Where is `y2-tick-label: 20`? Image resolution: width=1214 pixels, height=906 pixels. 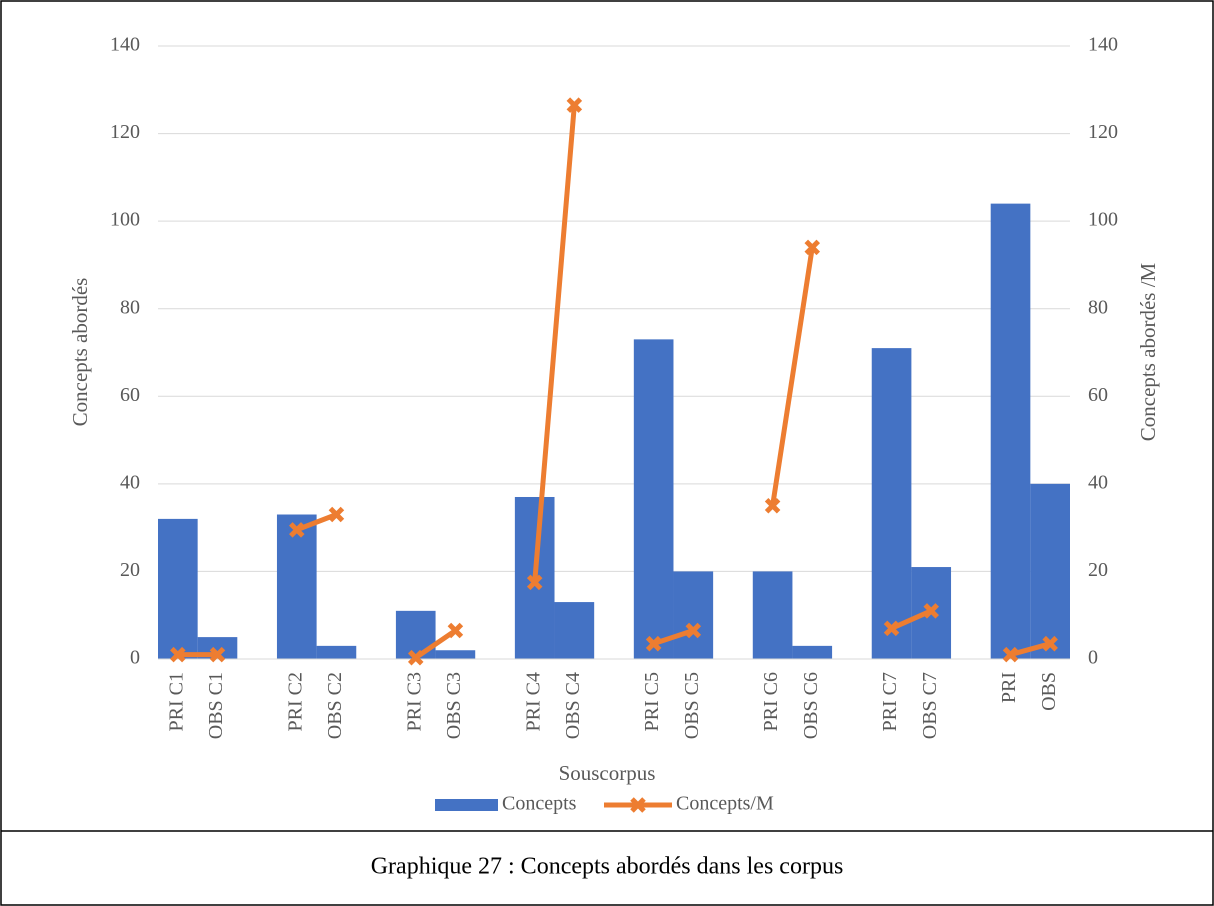 y2-tick-label: 20 is located at coordinates (1098, 570).